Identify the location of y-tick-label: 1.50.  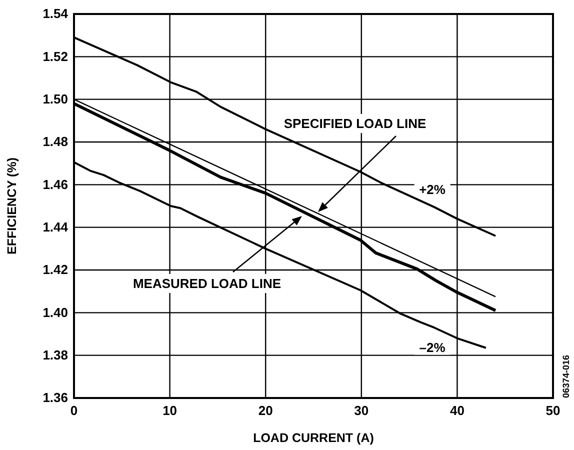
(55, 98).